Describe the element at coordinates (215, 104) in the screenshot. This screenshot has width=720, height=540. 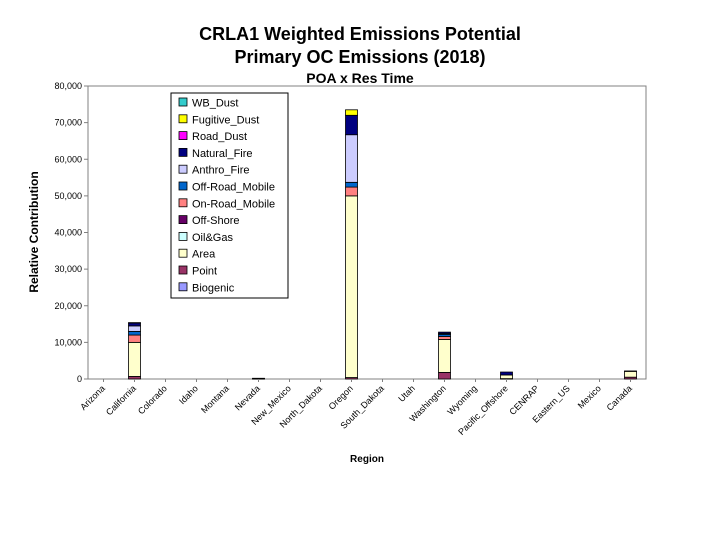
I see `legend-label: WB_Dust` at that location.